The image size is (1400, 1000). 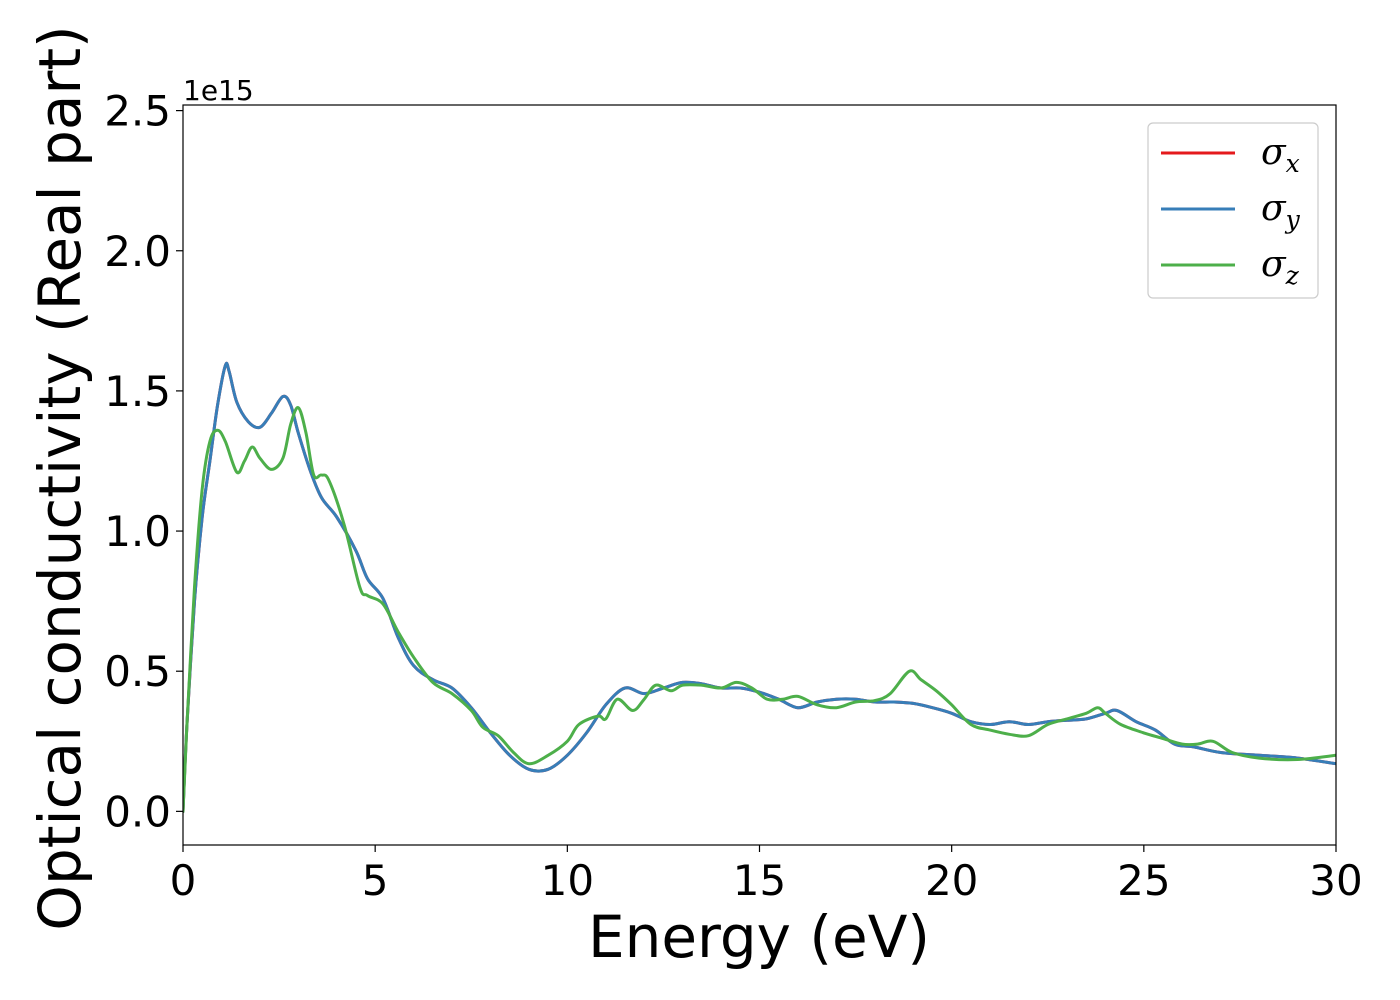 What do you see at coordinates (60, 477) in the screenshot?
I see `y-axis-title: Optical conductivity (Real part)` at bounding box center [60, 477].